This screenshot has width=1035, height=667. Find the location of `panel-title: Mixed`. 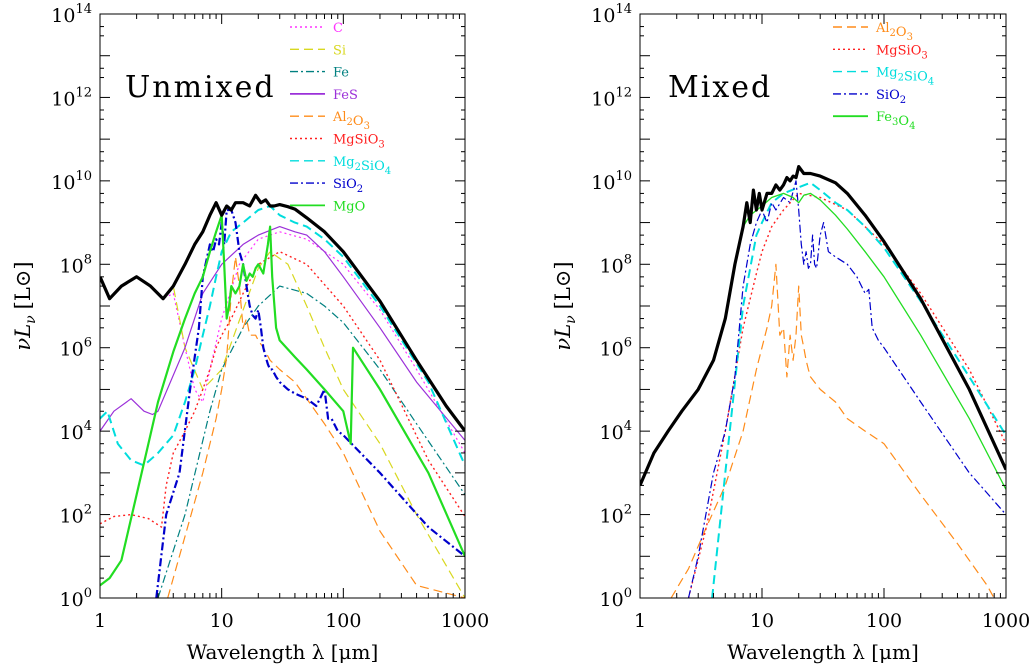

panel-title: Mixed is located at coordinates (720, 87).